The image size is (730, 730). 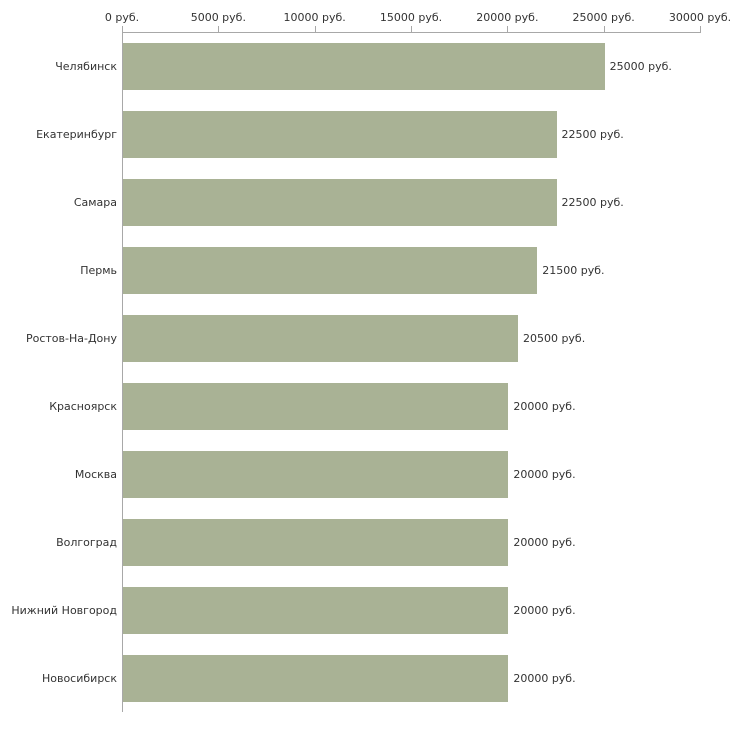 I want to click on x-tick-label: 10000 руб., so click(x=314, y=17).